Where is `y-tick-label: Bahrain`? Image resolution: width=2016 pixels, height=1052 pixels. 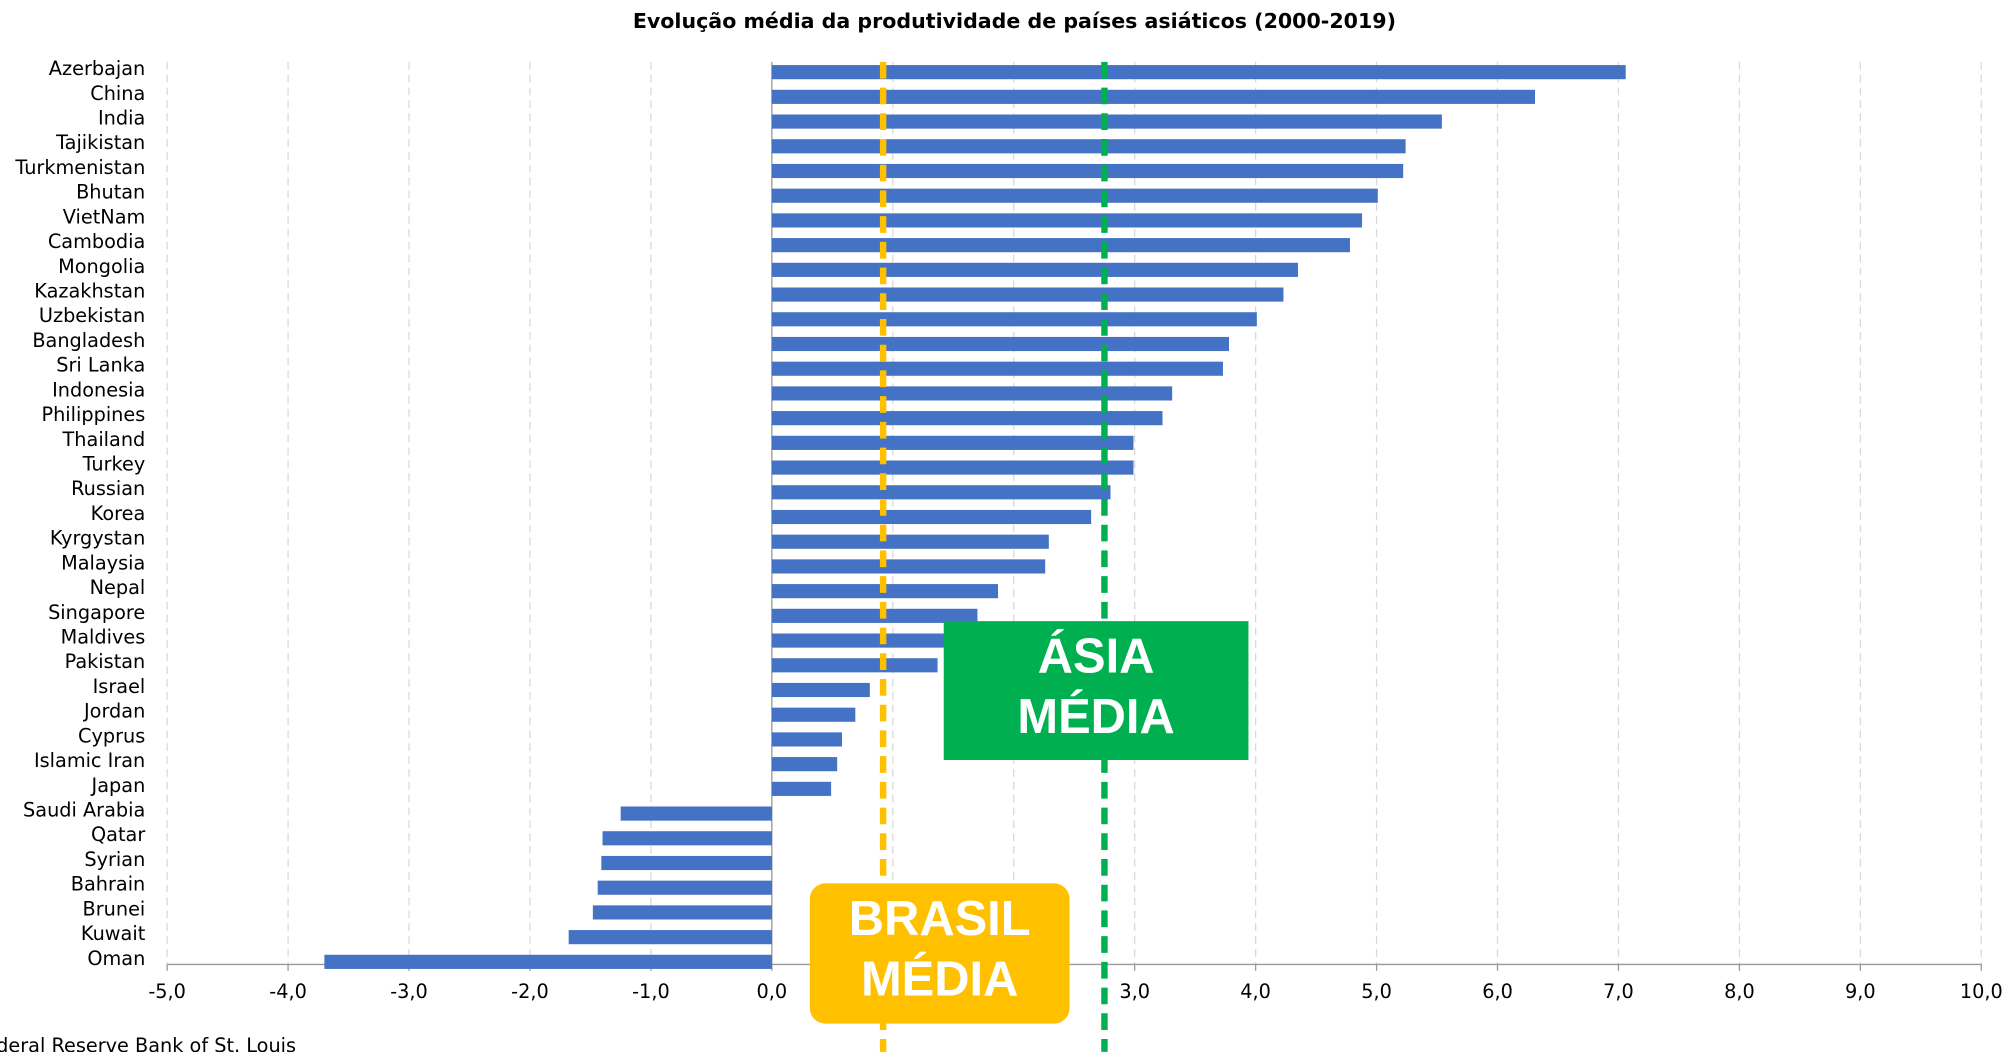 y-tick-label: Bahrain is located at coordinates (108, 884).